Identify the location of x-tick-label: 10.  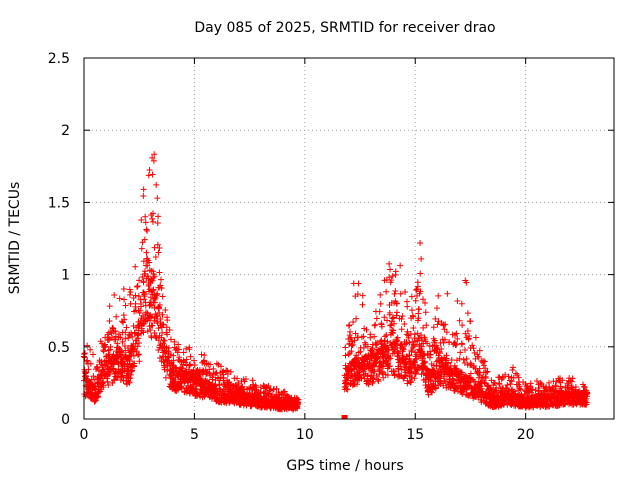
(305, 435).